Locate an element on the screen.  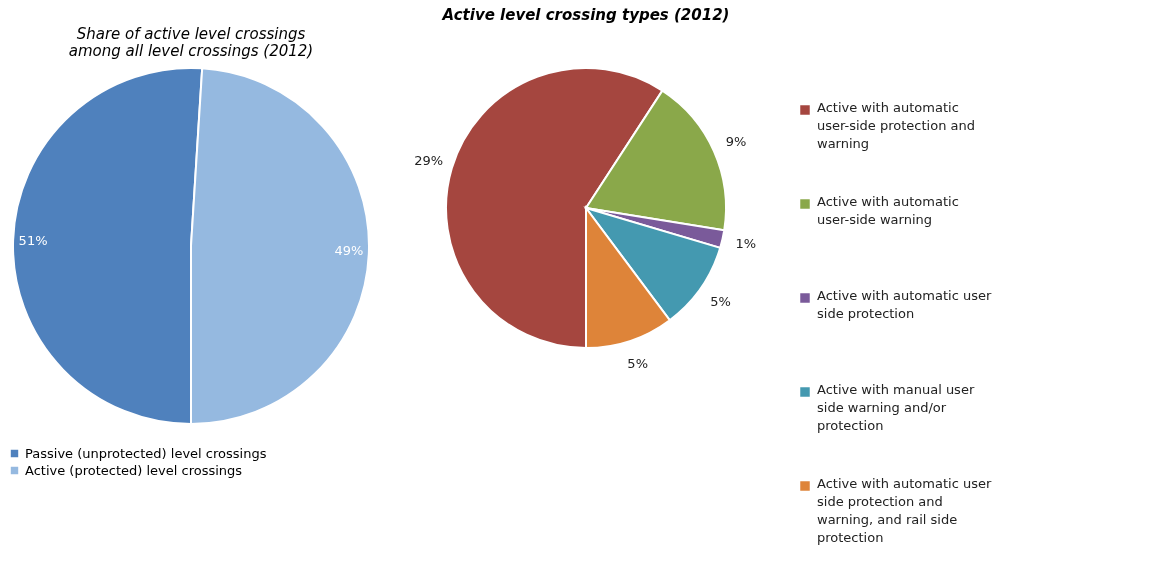
legend-label: Active with automatic user-side protection and warning is located at coordinates (896, 125).